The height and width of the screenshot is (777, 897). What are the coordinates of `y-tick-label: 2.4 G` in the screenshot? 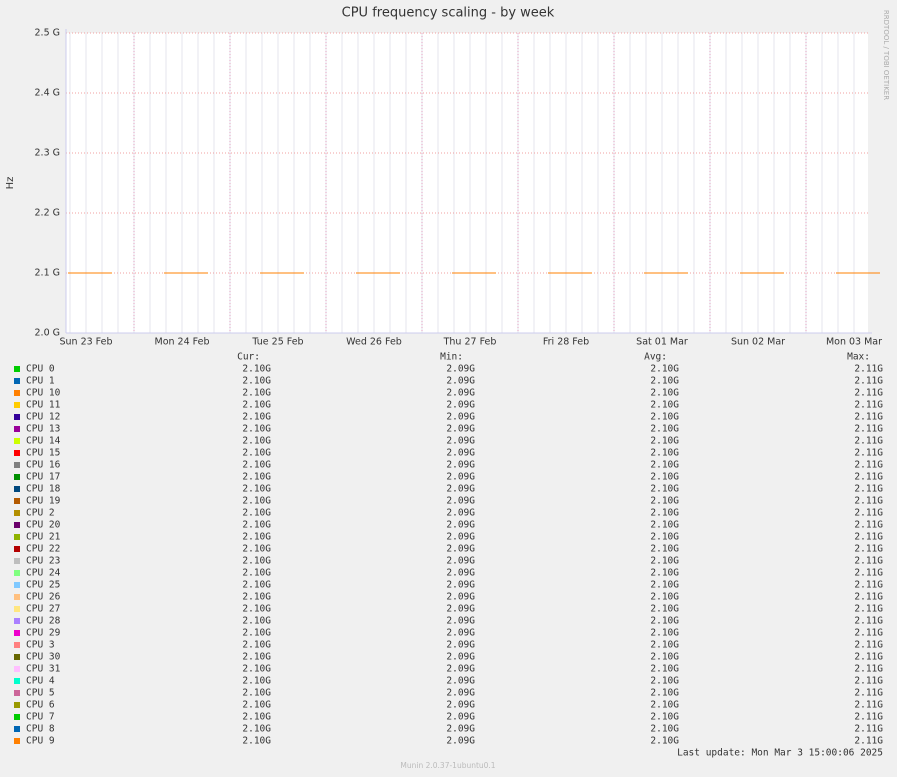 It's located at (48, 93).